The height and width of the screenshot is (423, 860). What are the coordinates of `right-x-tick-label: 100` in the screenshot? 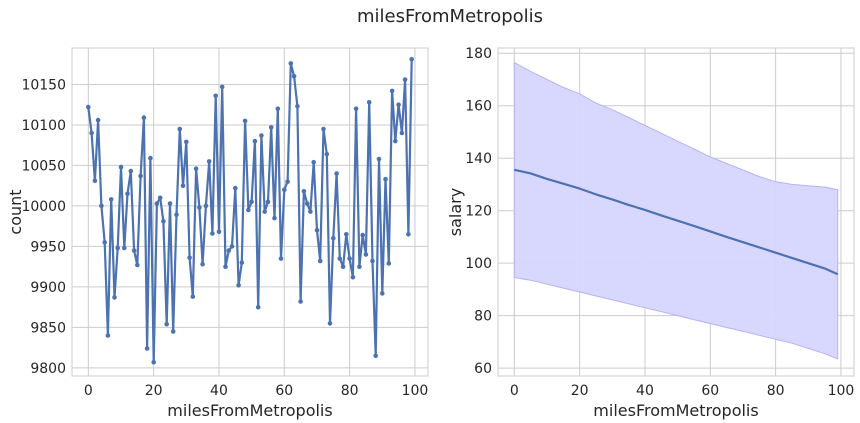 It's located at (841, 391).